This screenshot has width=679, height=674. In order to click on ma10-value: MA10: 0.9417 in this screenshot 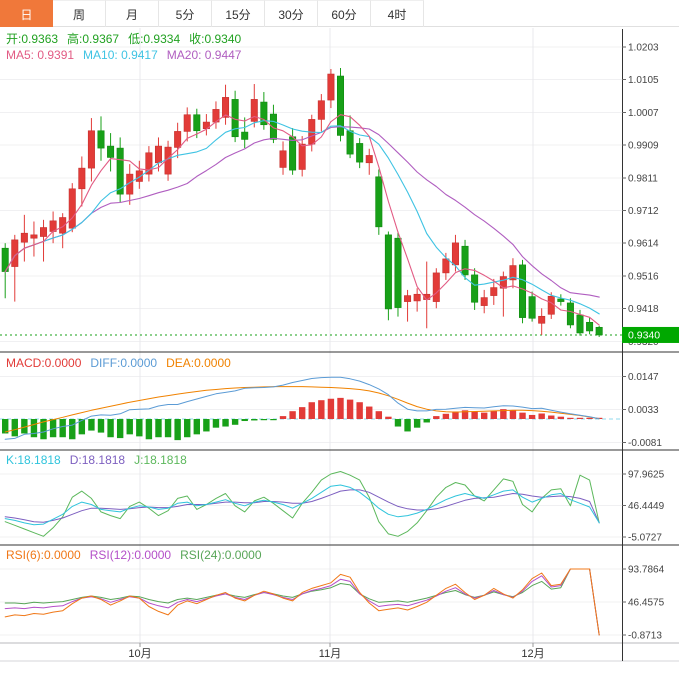, I will do `click(120, 55)`.